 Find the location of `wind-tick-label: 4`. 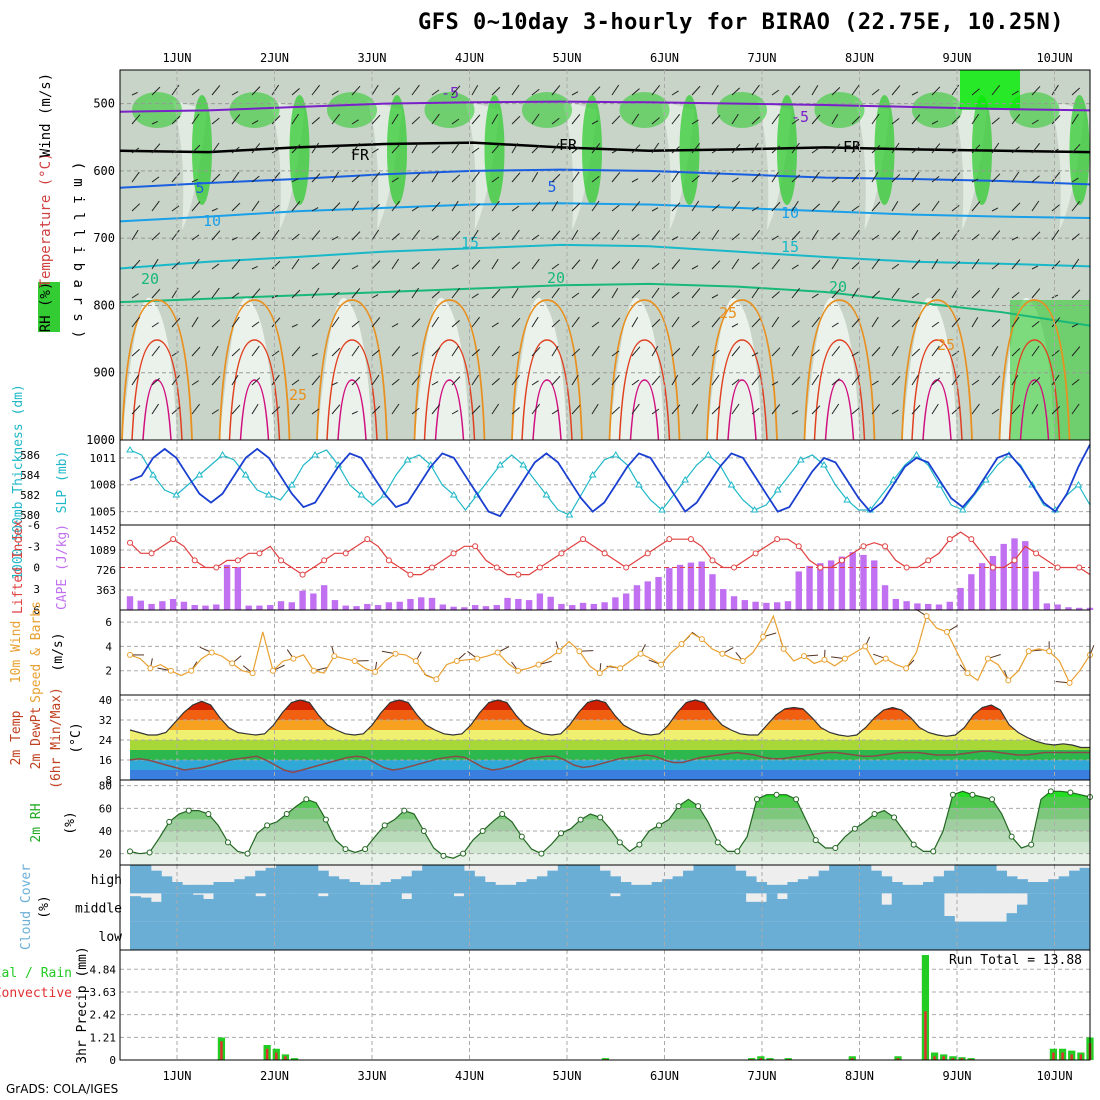

wind-tick-label: 4 is located at coordinates (108, 646).